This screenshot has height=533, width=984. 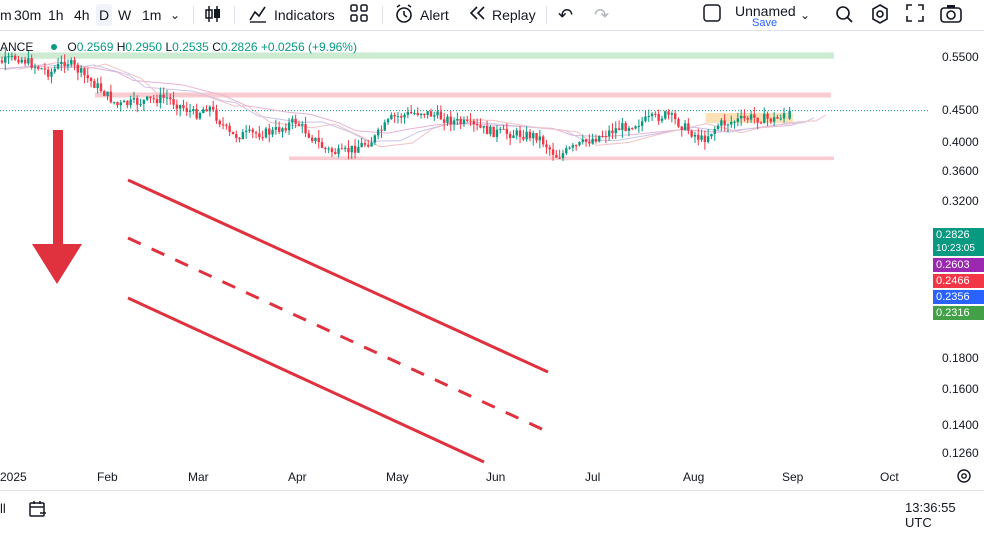 I want to click on settings-gear-icon, so click(x=880, y=15).